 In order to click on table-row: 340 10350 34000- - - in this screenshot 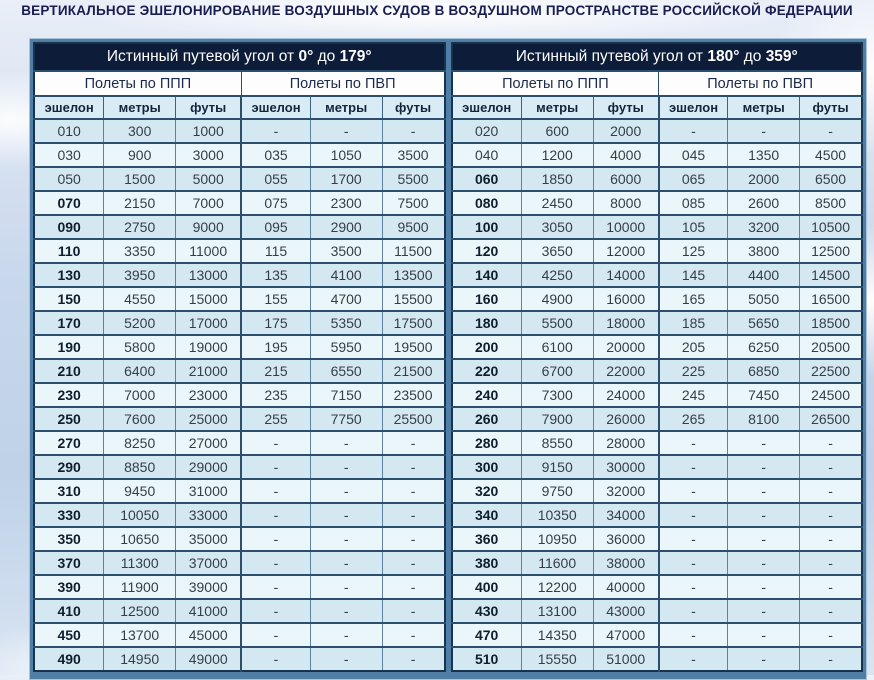, I will do `click(657, 514)`.